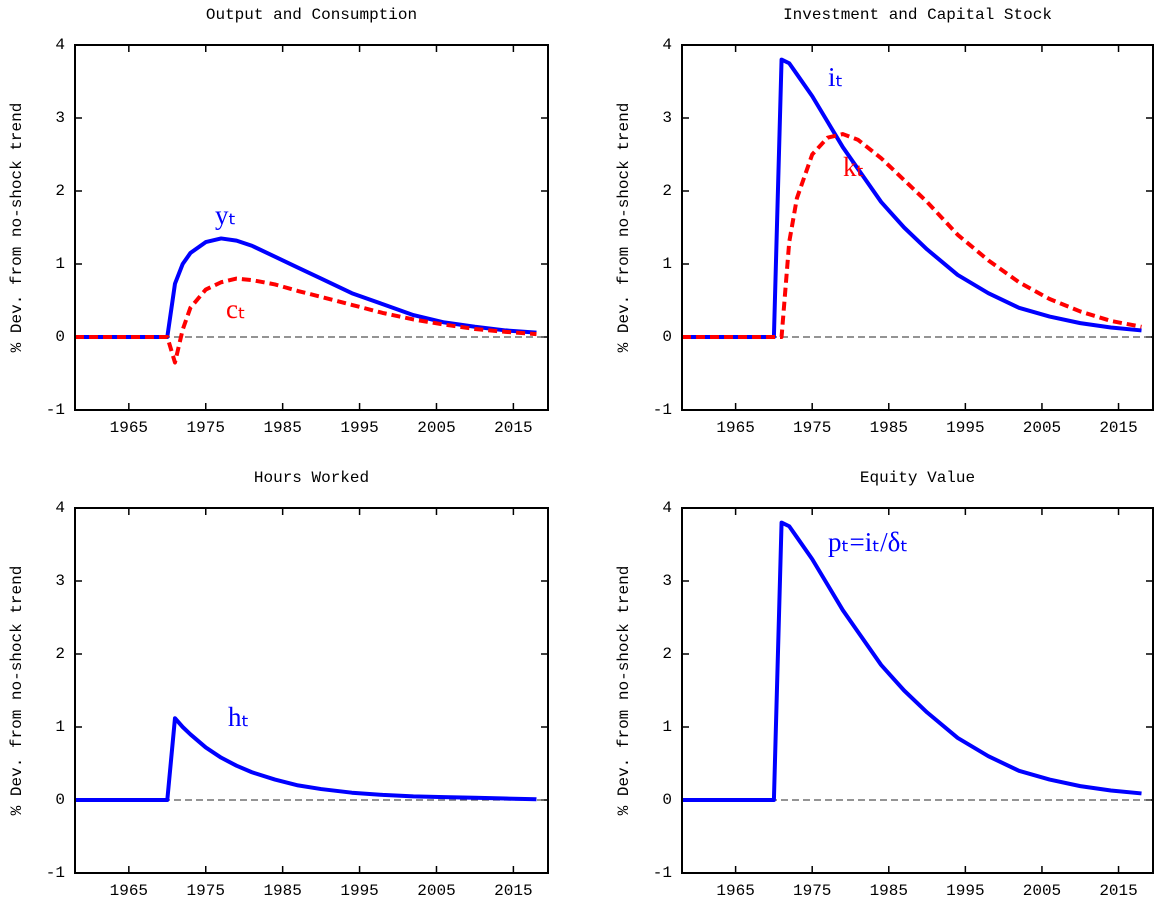  What do you see at coordinates (225, 215) in the screenshot?
I see `series-label: yₜ` at bounding box center [225, 215].